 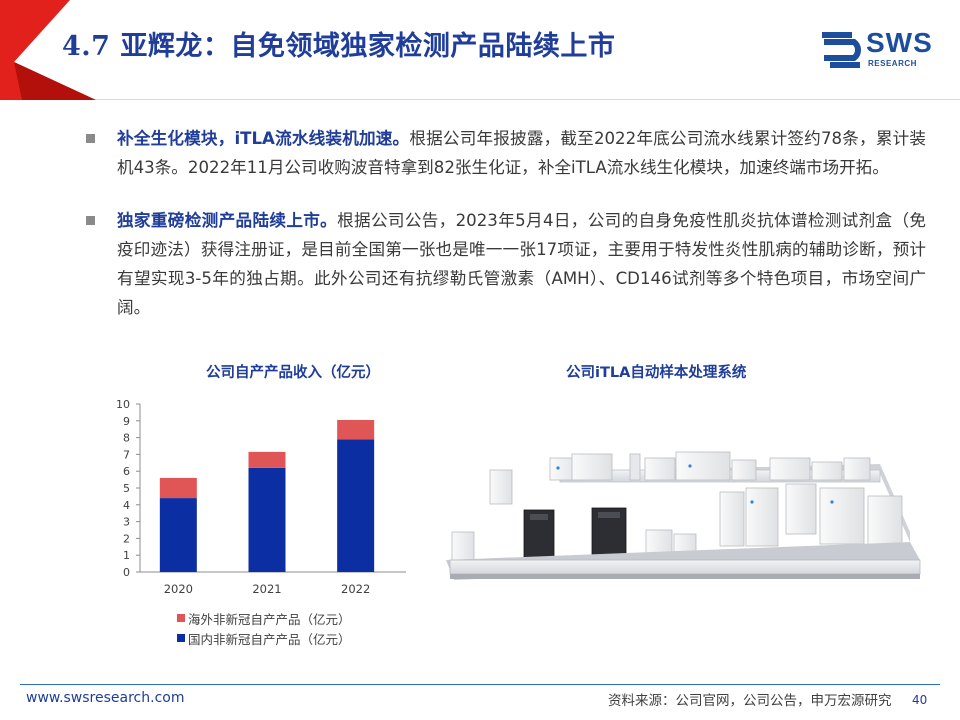 I want to click on red-diagonal-shadow, so click(x=55, y=81).